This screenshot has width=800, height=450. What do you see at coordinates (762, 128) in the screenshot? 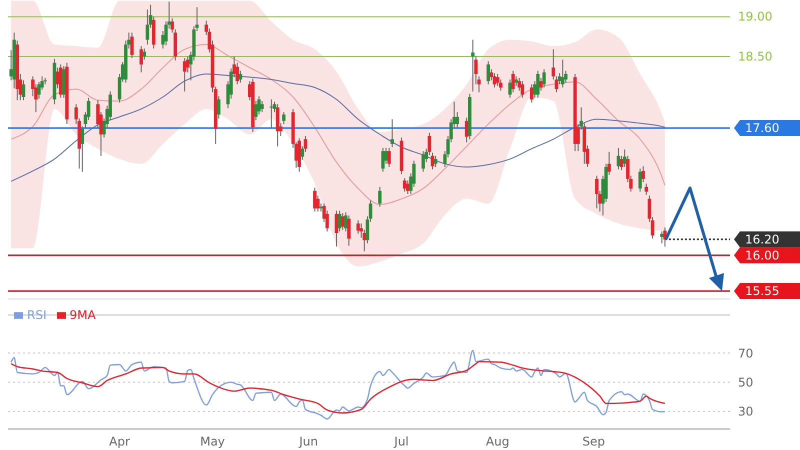
I see `ref-line-label: 17.60` at bounding box center [762, 128].